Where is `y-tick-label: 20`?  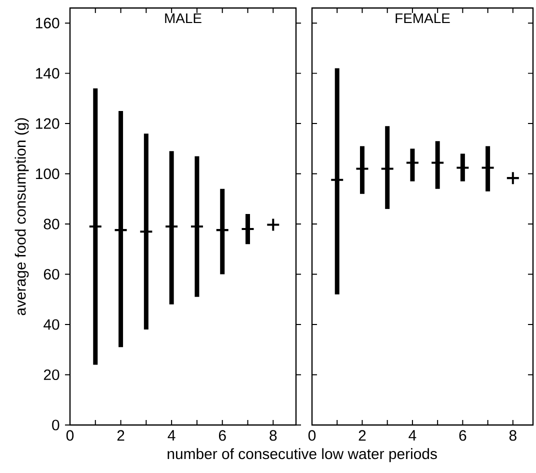 y-tick-label: 20 is located at coordinates (52, 374).